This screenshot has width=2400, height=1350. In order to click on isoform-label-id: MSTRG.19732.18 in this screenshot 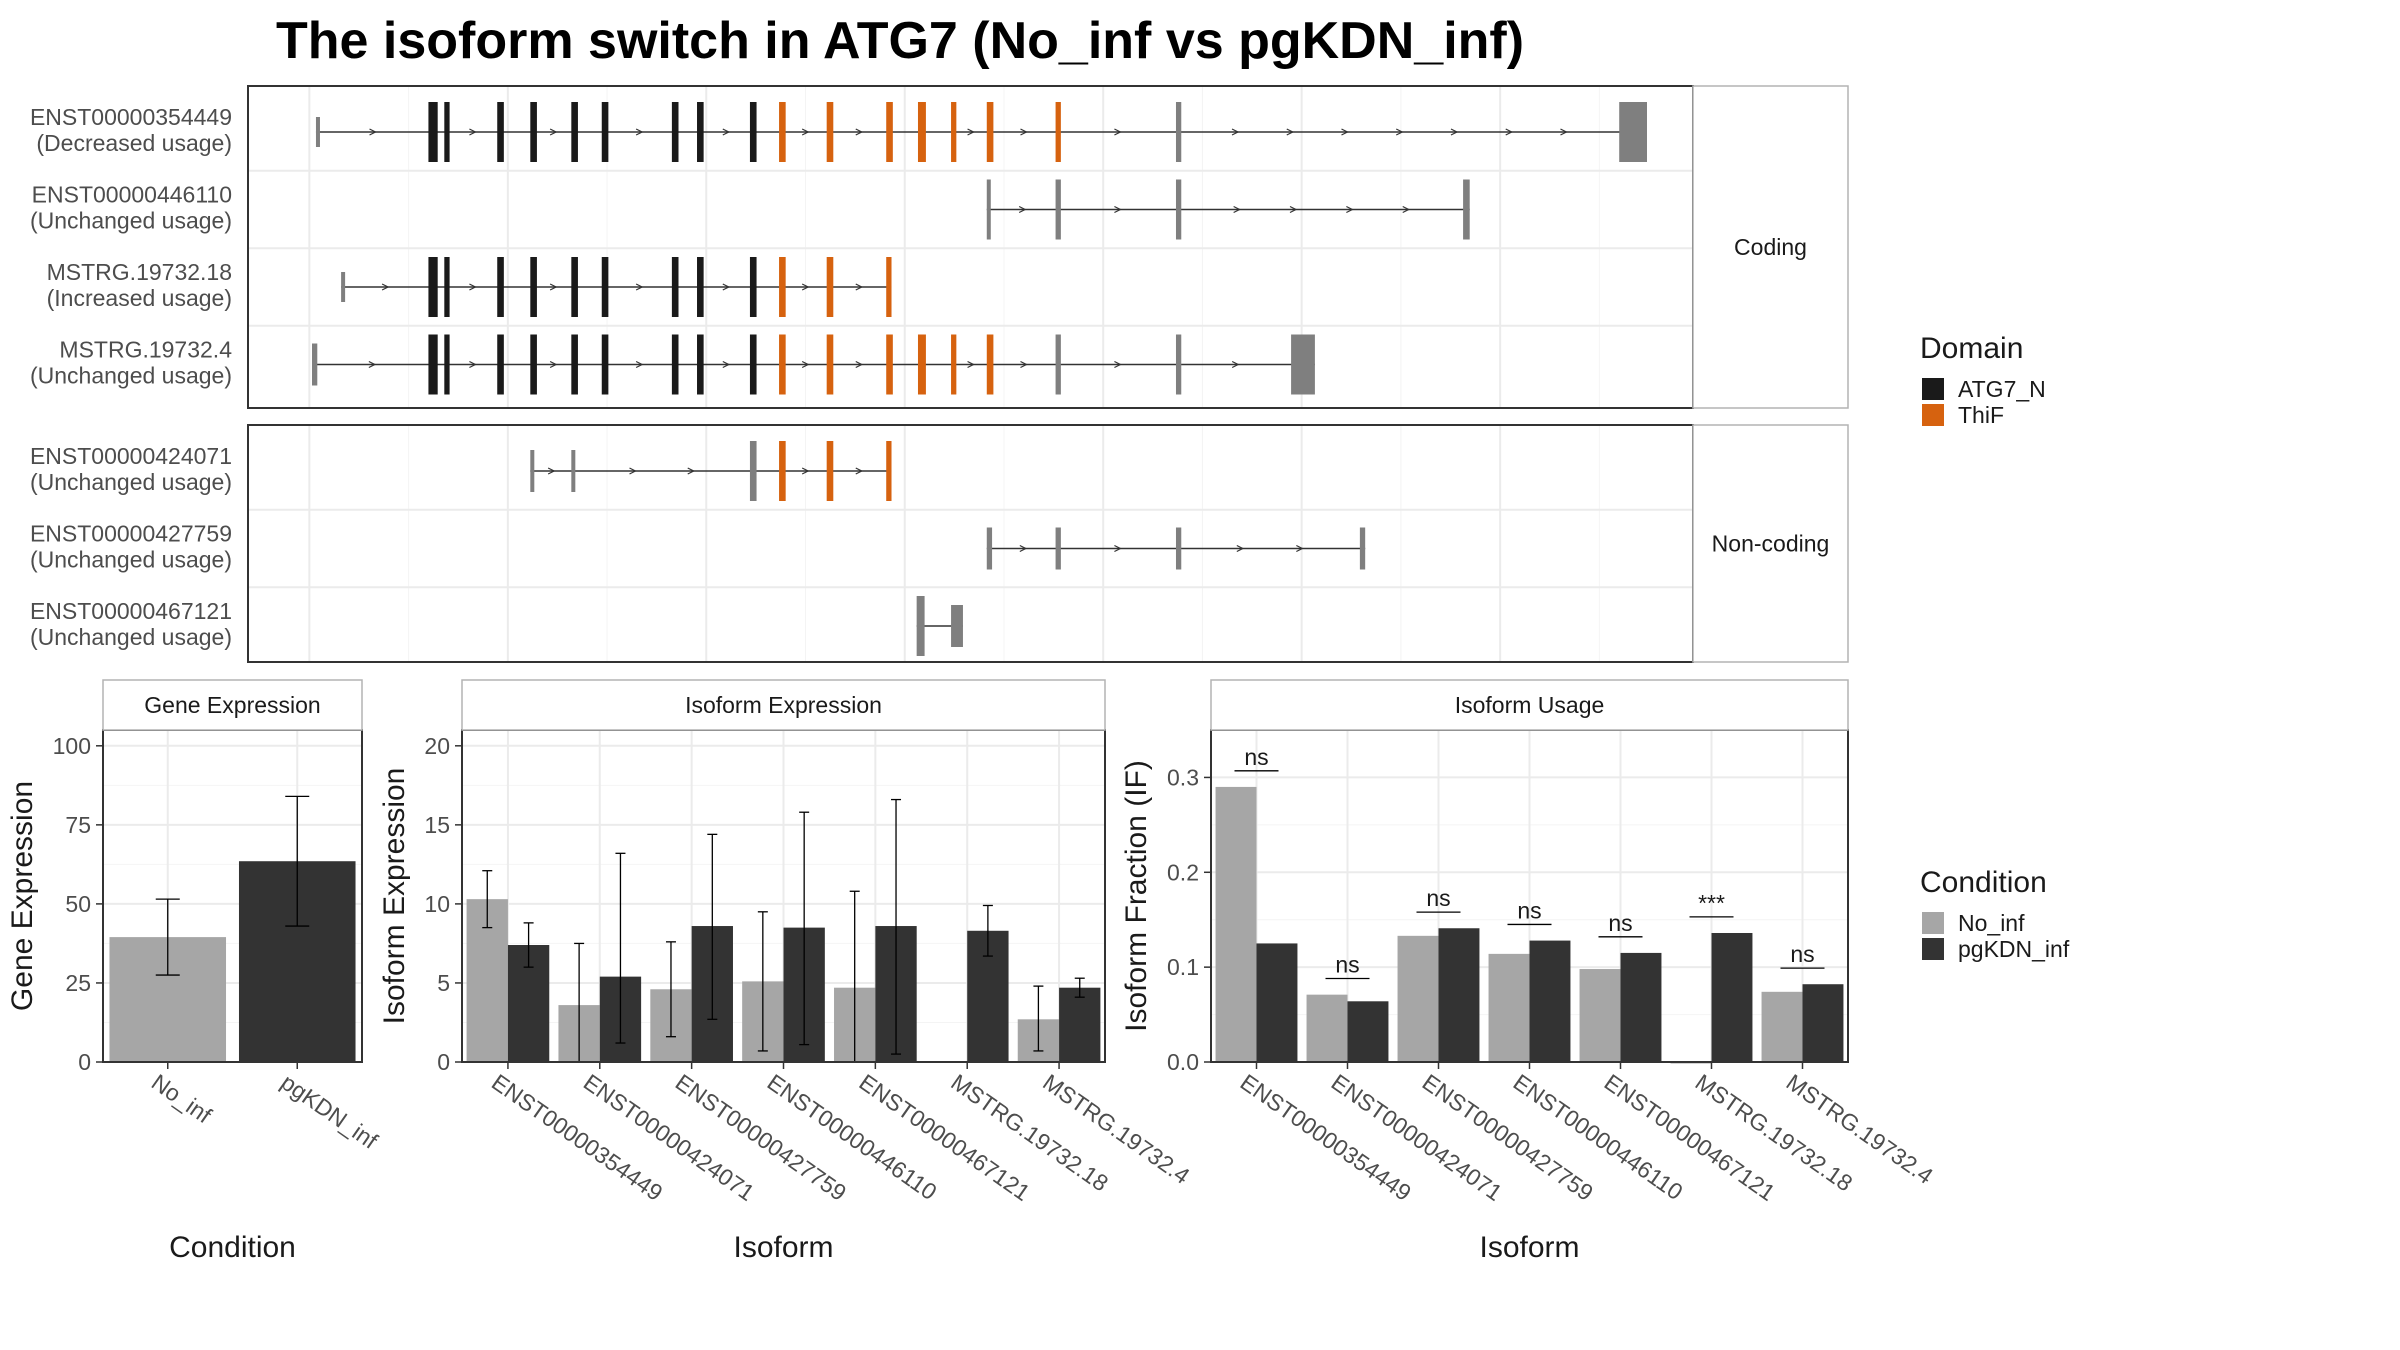, I will do `click(139, 272)`.